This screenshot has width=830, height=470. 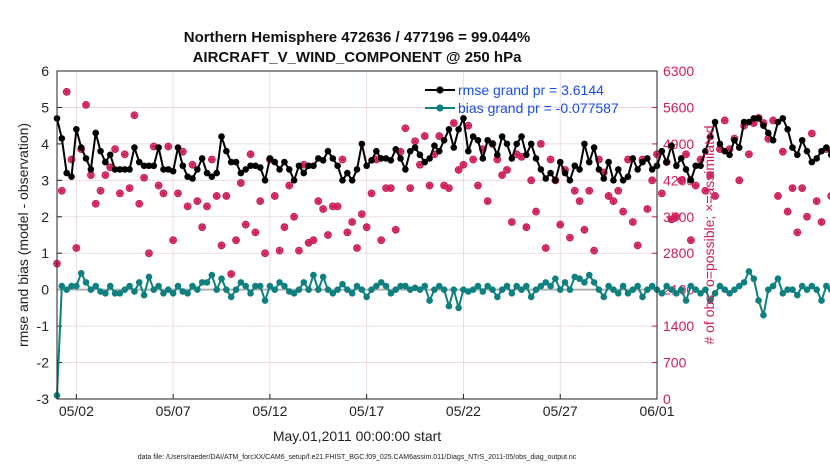 I want to click on y-right-tick-label: 2800, so click(x=678, y=253).